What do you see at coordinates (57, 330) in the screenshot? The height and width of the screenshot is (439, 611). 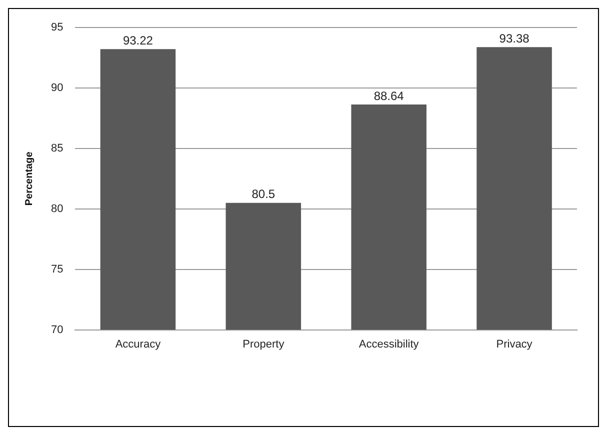 I see `y-tick-label: 70` at bounding box center [57, 330].